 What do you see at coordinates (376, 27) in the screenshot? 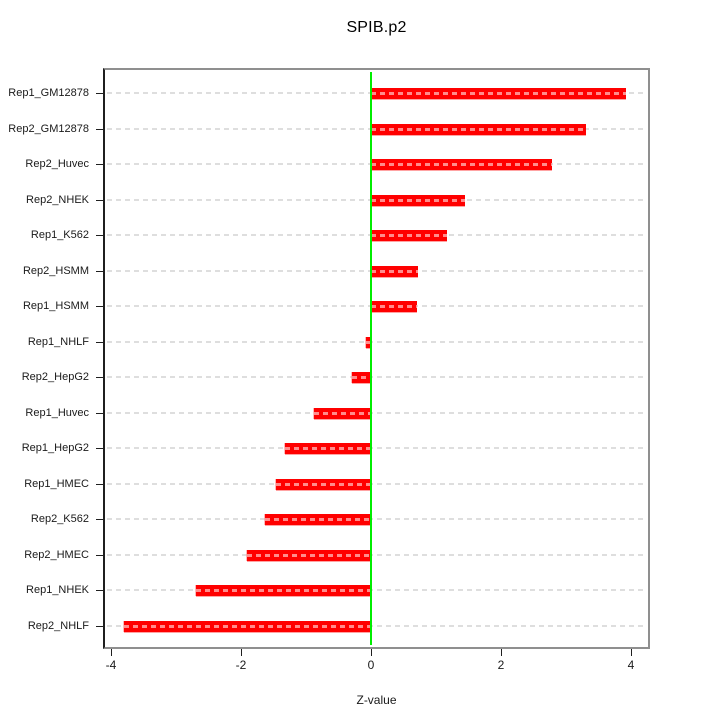
I see `chart-title: SPIB.p2` at bounding box center [376, 27].